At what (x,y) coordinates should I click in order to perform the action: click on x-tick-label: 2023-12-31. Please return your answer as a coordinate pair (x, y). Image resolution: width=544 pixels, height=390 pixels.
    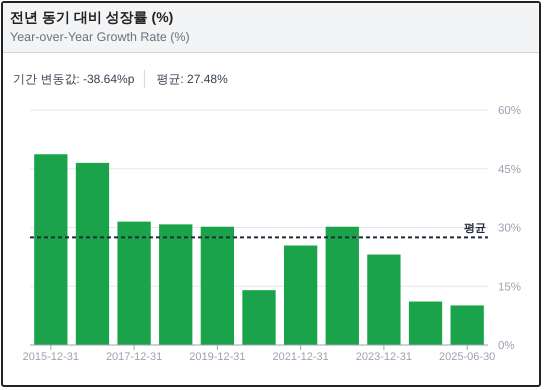
    Looking at the image, I should click on (384, 357).